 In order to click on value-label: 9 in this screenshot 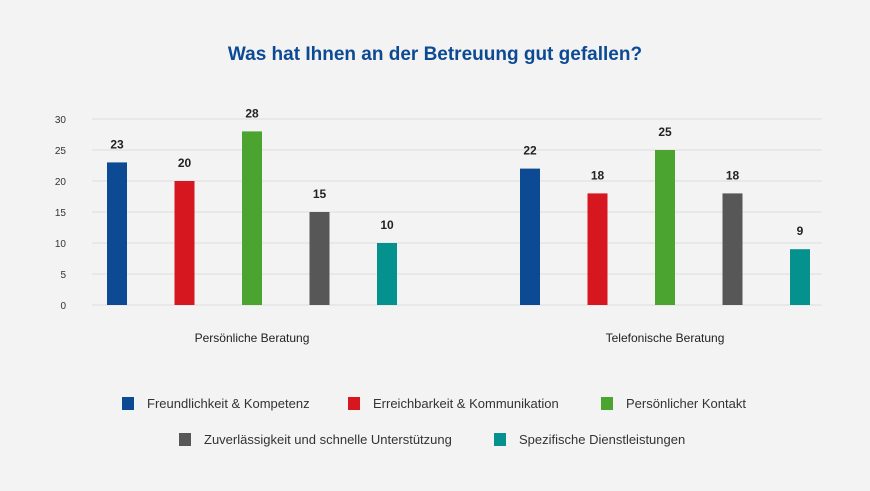, I will do `click(800, 231)`.